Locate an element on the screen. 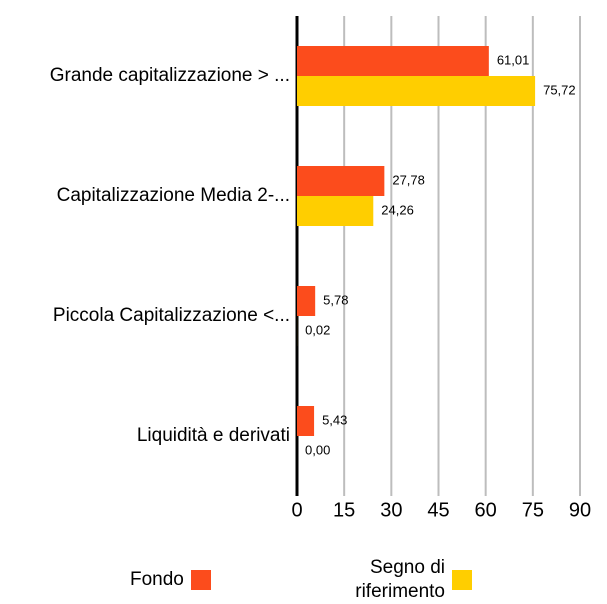 The width and height of the screenshot is (607, 604). x-tick-label: 60 is located at coordinates (486, 510).